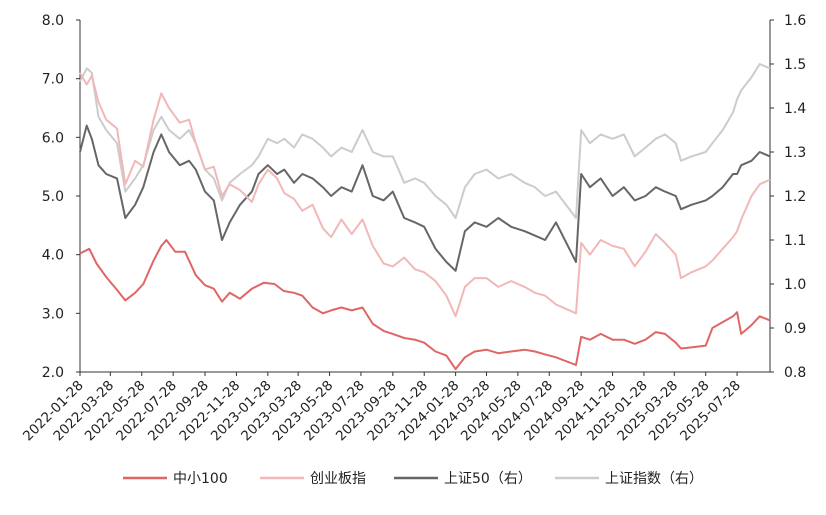 The height and width of the screenshot is (515, 826). What do you see at coordinates (795, 153) in the screenshot?
I see `y-right-tick-label: 1.3` at bounding box center [795, 153].